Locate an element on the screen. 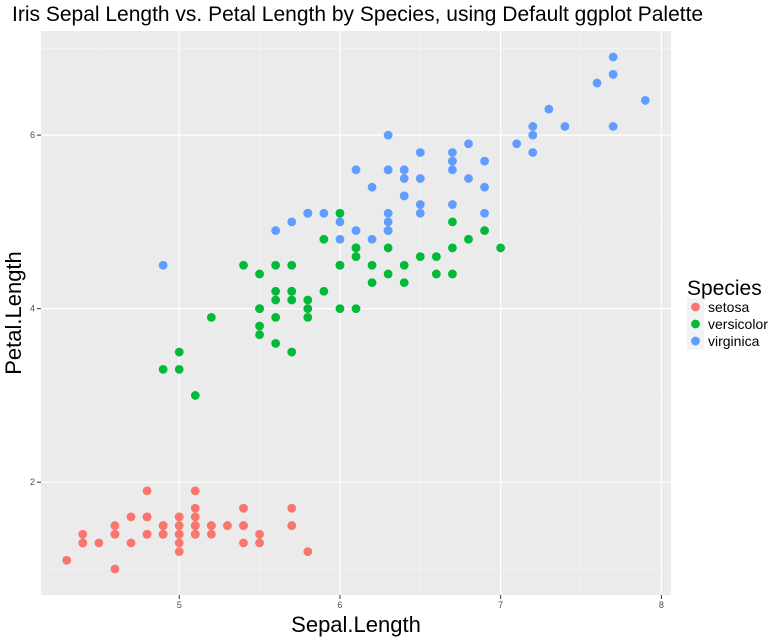 Image resolution: width=780 pixels, height=640 pixels. legend-key-setosa is located at coordinates (695, 307).